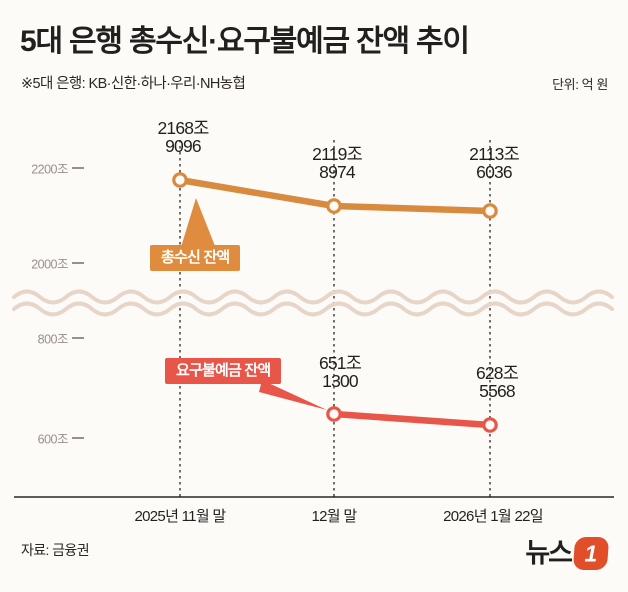 This screenshot has width=628, height=592. I want to click on callout-pointer-orange, so click(198, 222).